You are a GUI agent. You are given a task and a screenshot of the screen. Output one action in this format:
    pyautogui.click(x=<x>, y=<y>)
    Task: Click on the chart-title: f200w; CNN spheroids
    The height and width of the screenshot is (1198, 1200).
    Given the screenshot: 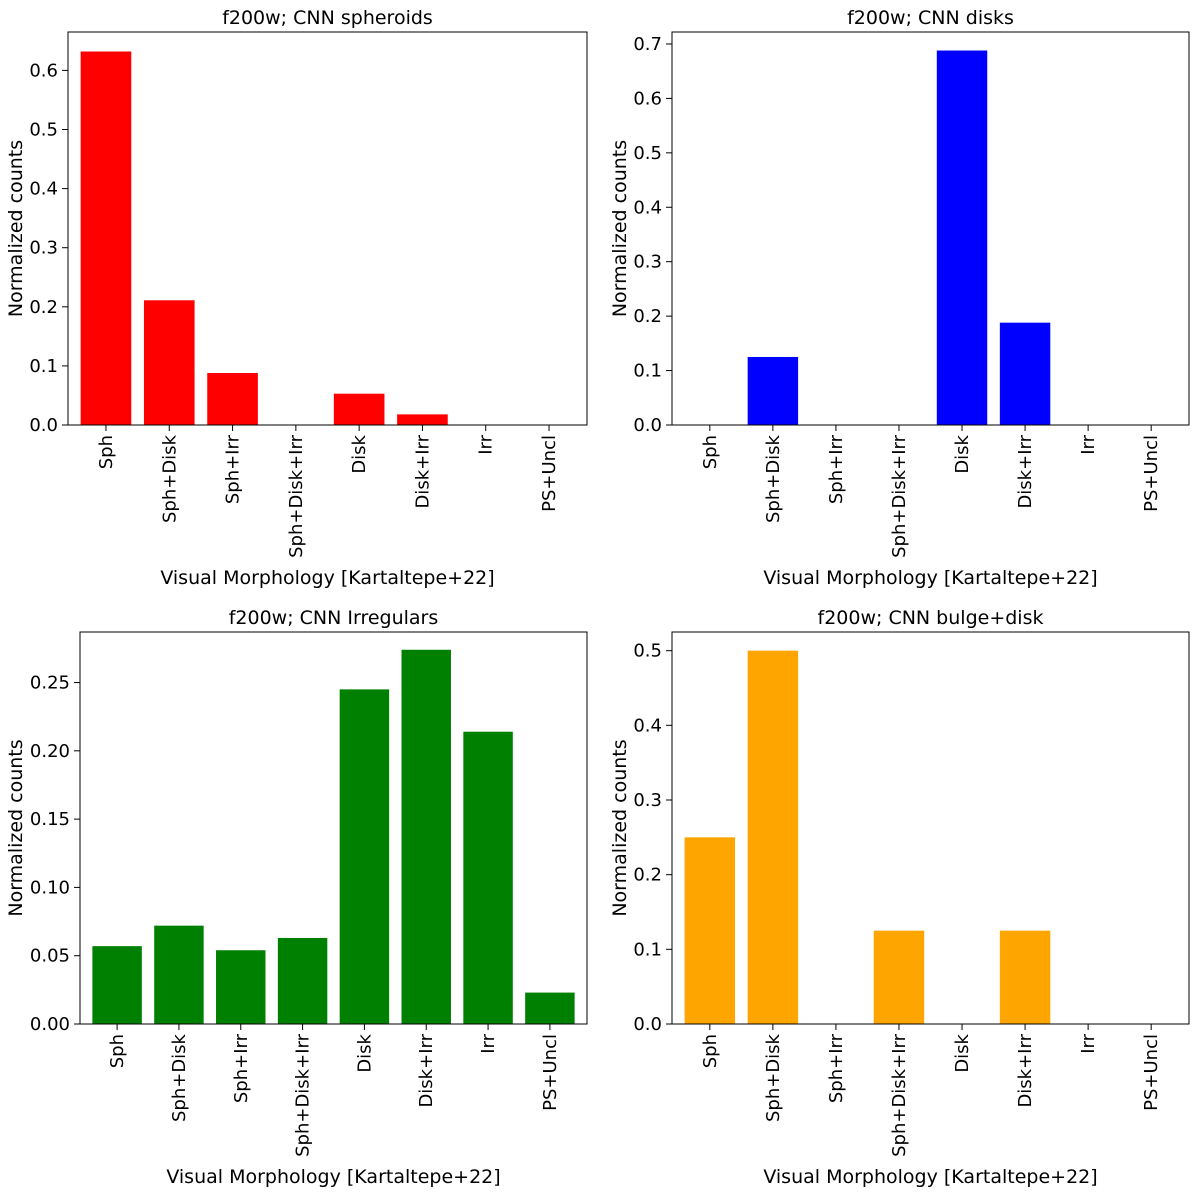 What is the action you would take?
    pyautogui.click(x=327, y=18)
    